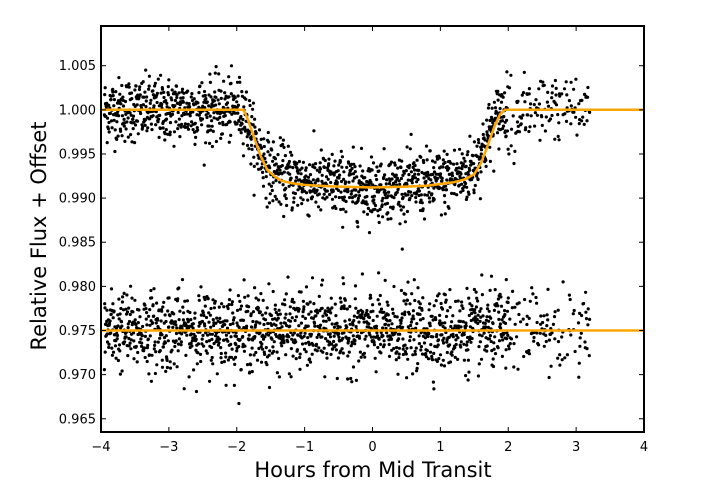  What do you see at coordinates (372, 470) in the screenshot?
I see `x-axis-title: Hours from Mid Transit` at bounding box center [372, 470].